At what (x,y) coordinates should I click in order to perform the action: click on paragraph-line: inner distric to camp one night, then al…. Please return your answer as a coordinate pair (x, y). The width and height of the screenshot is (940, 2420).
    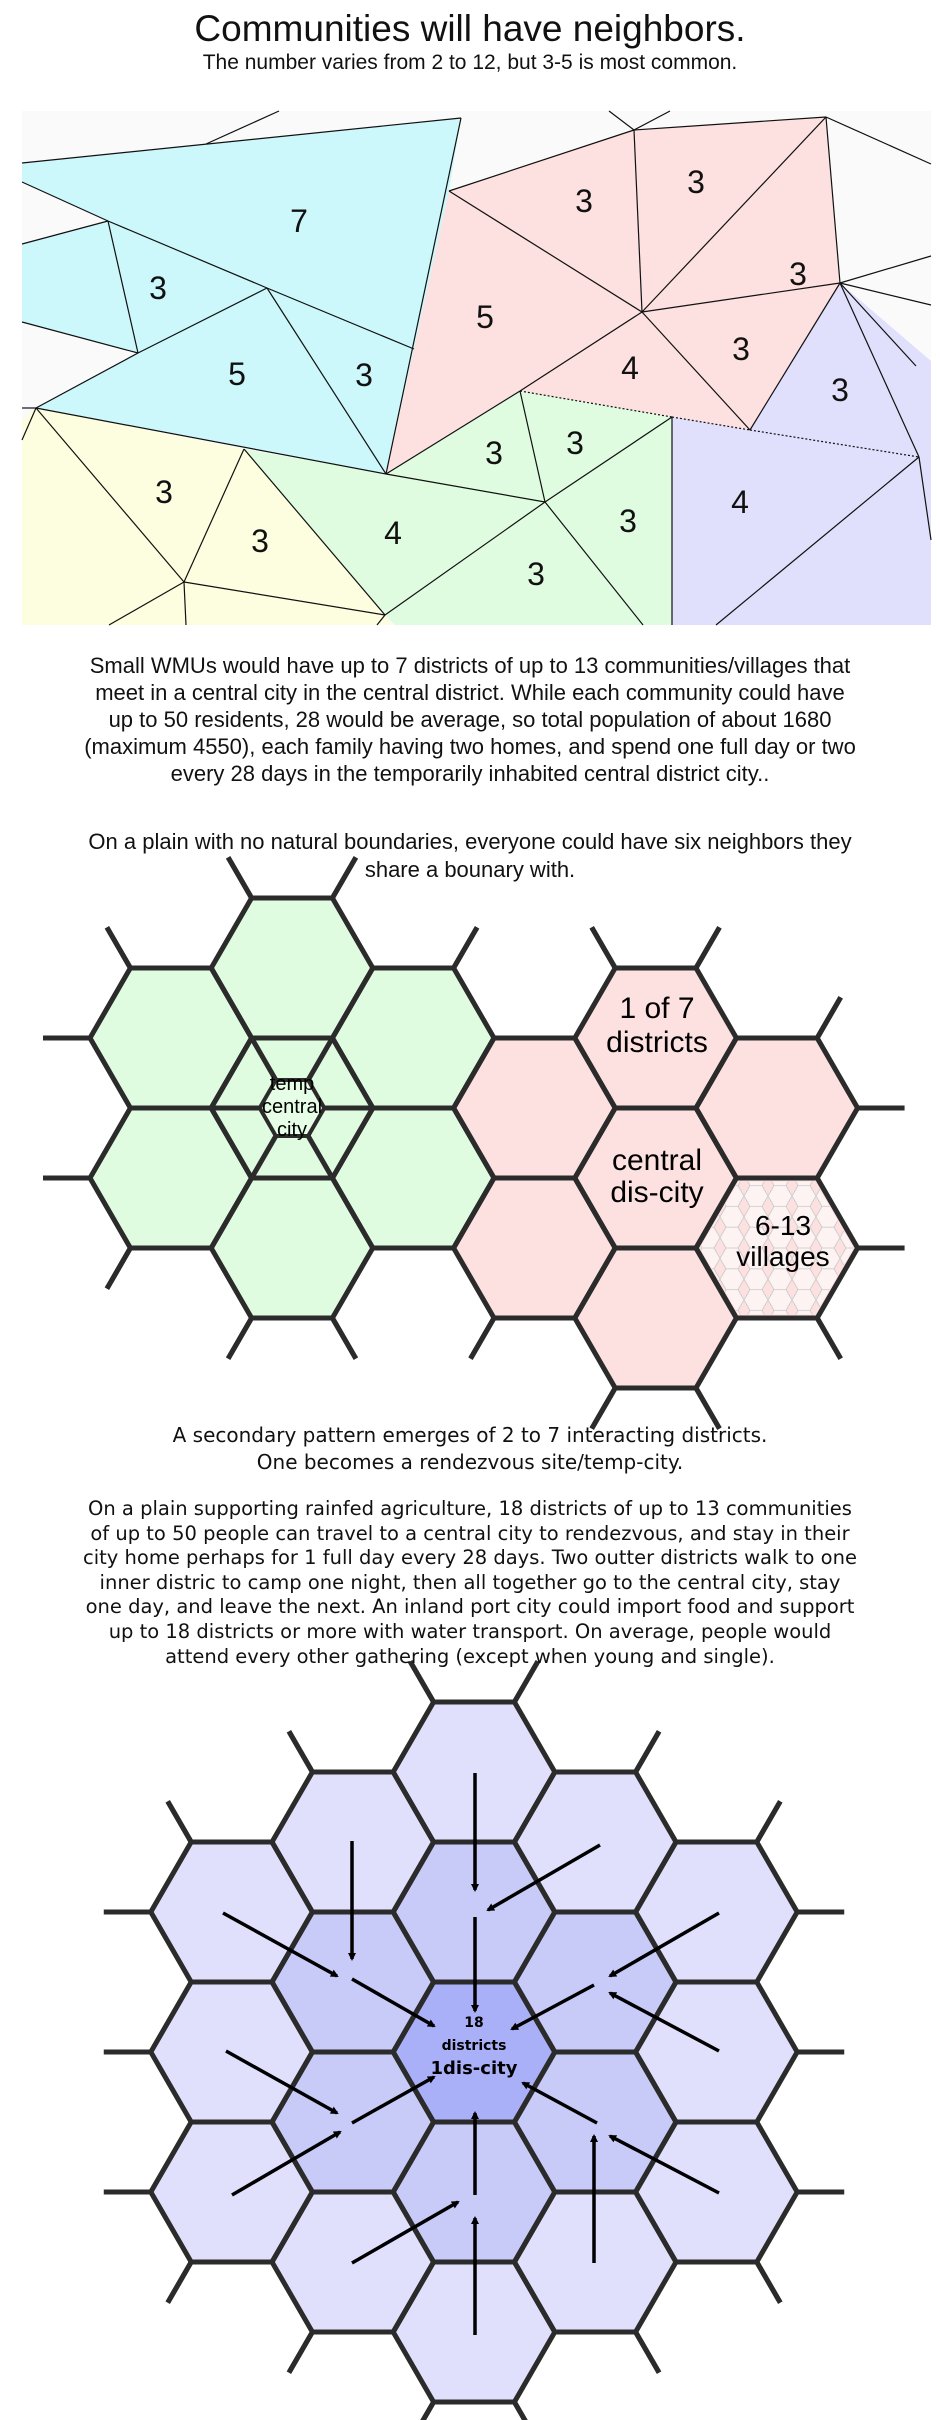
    Looking at the image, I should click on (470, 1582).